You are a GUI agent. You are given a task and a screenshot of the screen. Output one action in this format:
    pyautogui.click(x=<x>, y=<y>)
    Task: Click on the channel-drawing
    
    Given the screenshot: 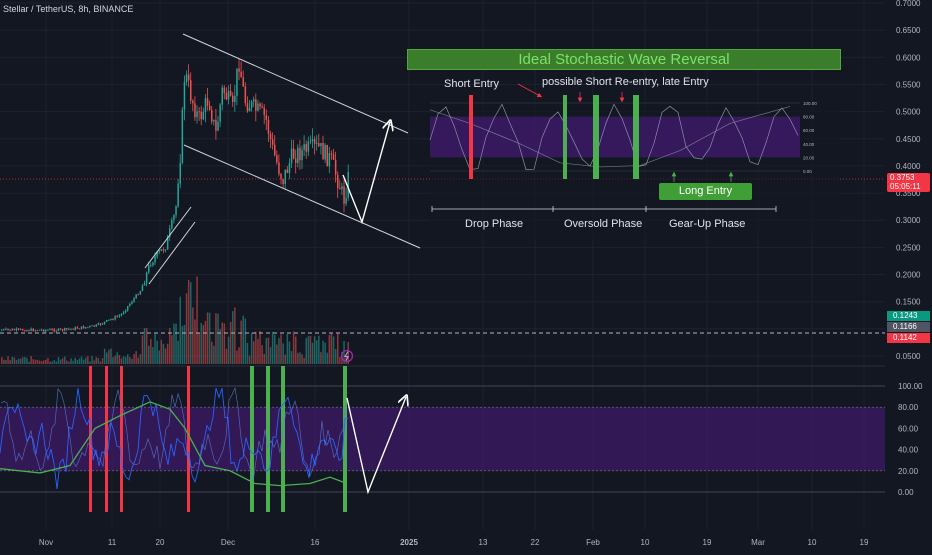 What is the action you would take?
    pyautogui.click(x=282, y=159)
    